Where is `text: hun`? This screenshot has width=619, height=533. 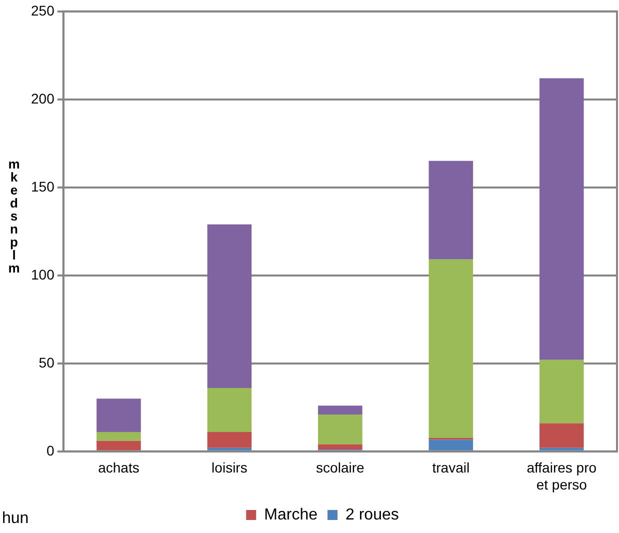 text: hun is located at coordinates (15, 519).